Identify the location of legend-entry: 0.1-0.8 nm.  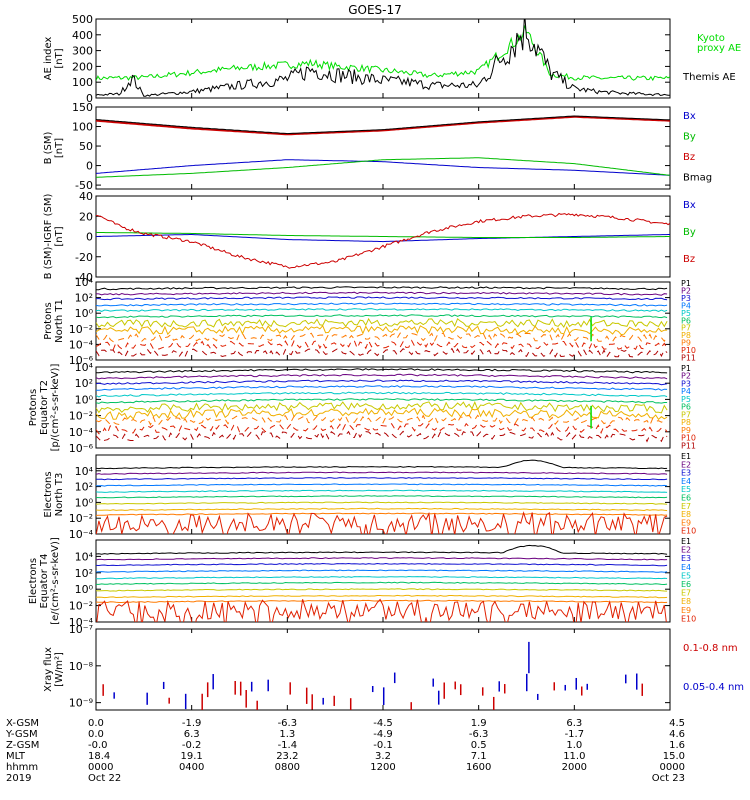
(710, 648).